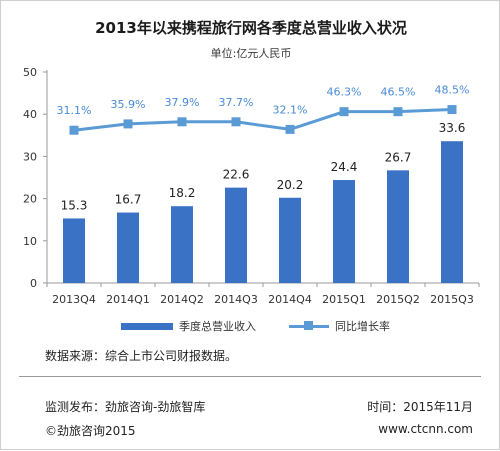 This screenshot has height=451, width=500. What do you see at coordinates (420, 407) in the screenshot?
I see `publish-time: 时间：2015年11月` at bounding box center [420, 407].